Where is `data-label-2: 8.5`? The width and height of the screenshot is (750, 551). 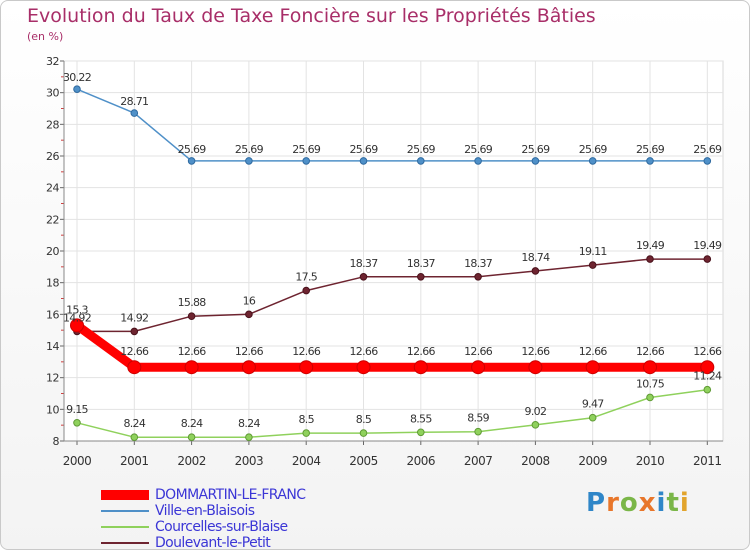
data-label-2: 8.5 is located at coordinates (364, 419).